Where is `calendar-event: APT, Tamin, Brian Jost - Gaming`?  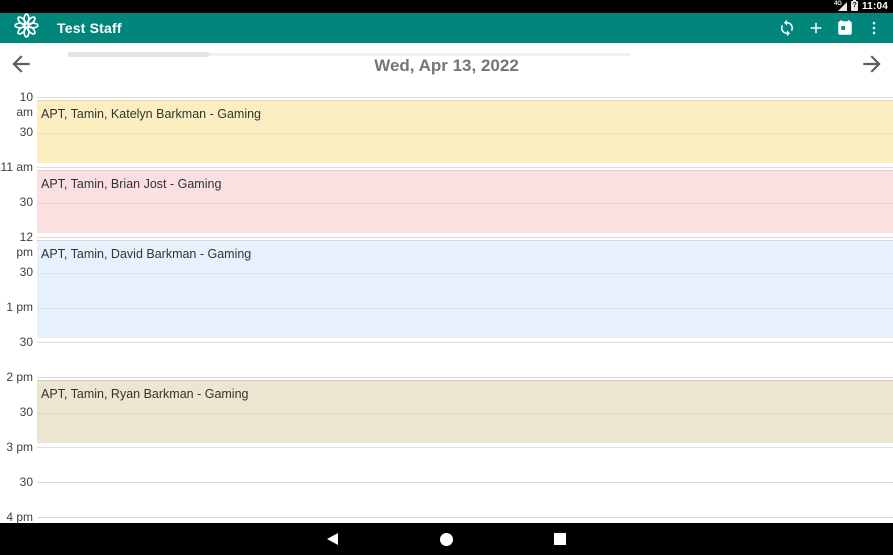 calendar-event: APT, Tamin, Brian Jost - Gaming is located at coordinates (465, 201).